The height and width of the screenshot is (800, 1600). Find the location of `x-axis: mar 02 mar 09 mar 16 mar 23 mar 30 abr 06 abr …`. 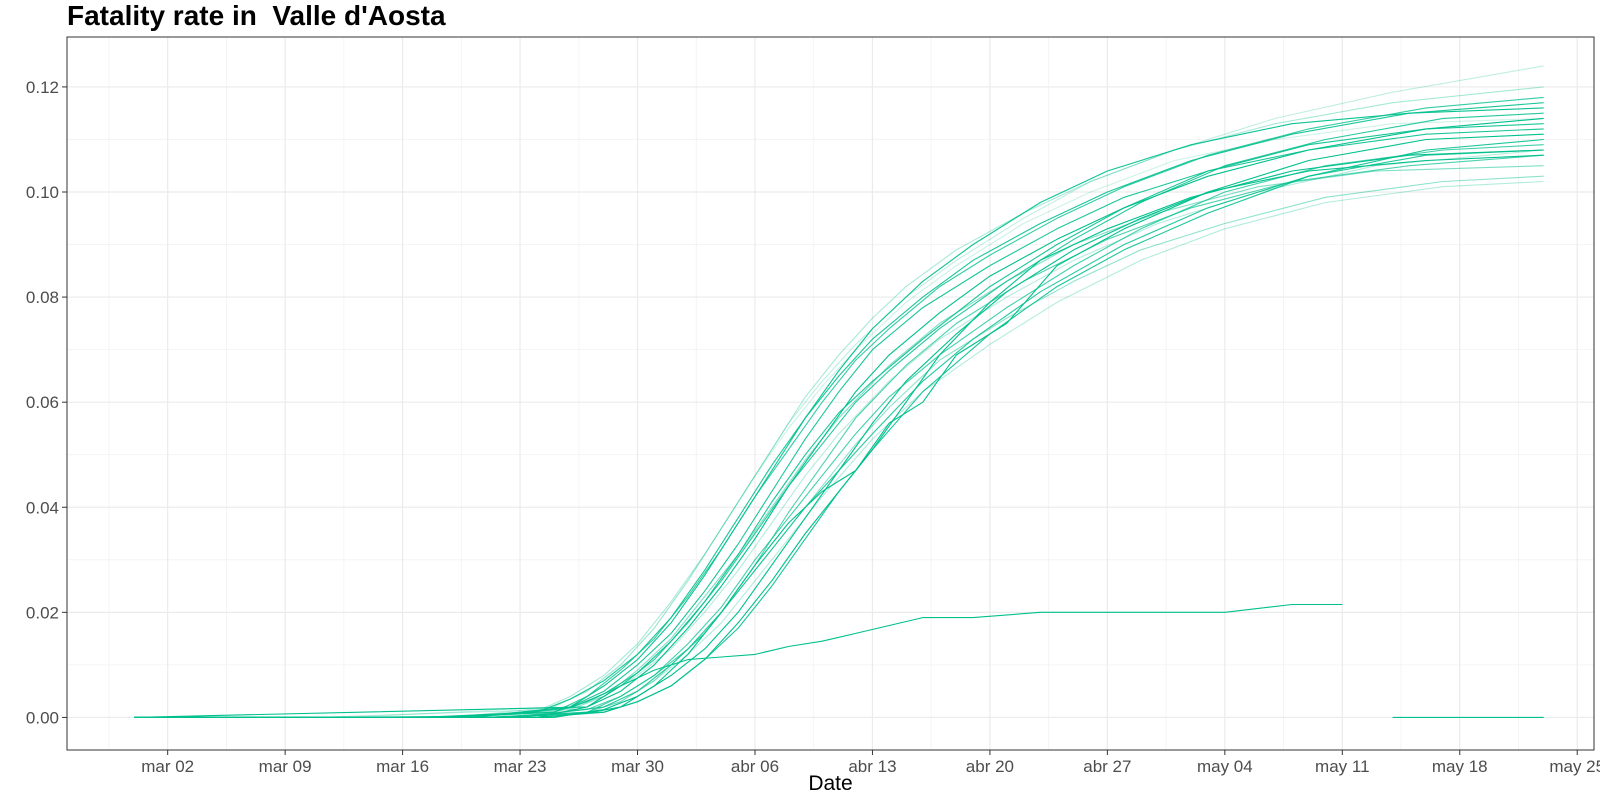

x-axis: mar 02 mar 09 mar 16 mar 23 mar 30 abr 06 abr … is located at coordinates (870, 763).